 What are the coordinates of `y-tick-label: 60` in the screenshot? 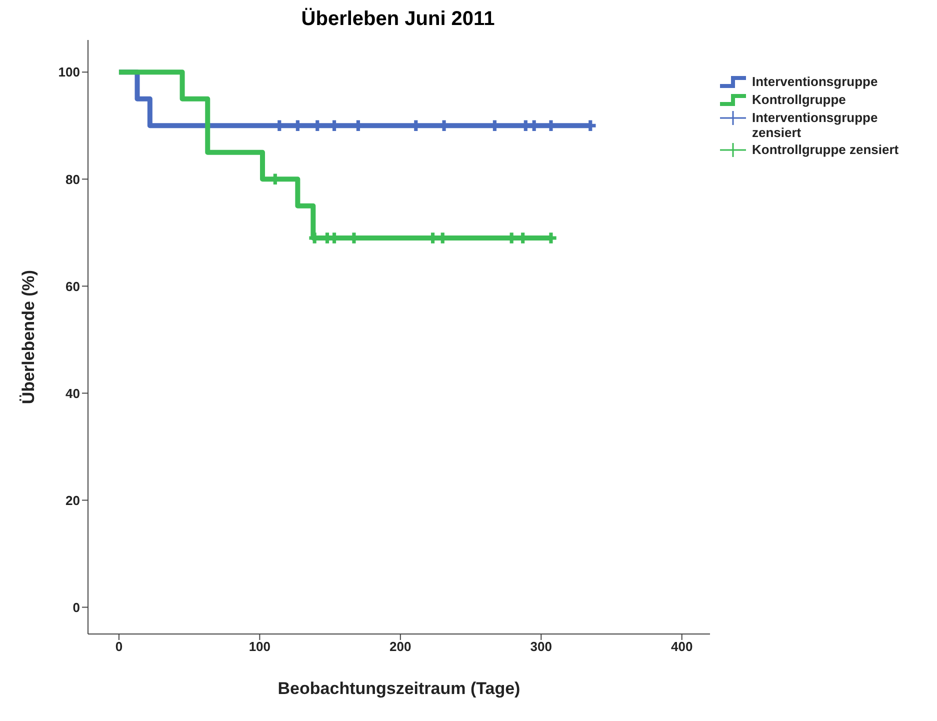 It's located at (73, 286).